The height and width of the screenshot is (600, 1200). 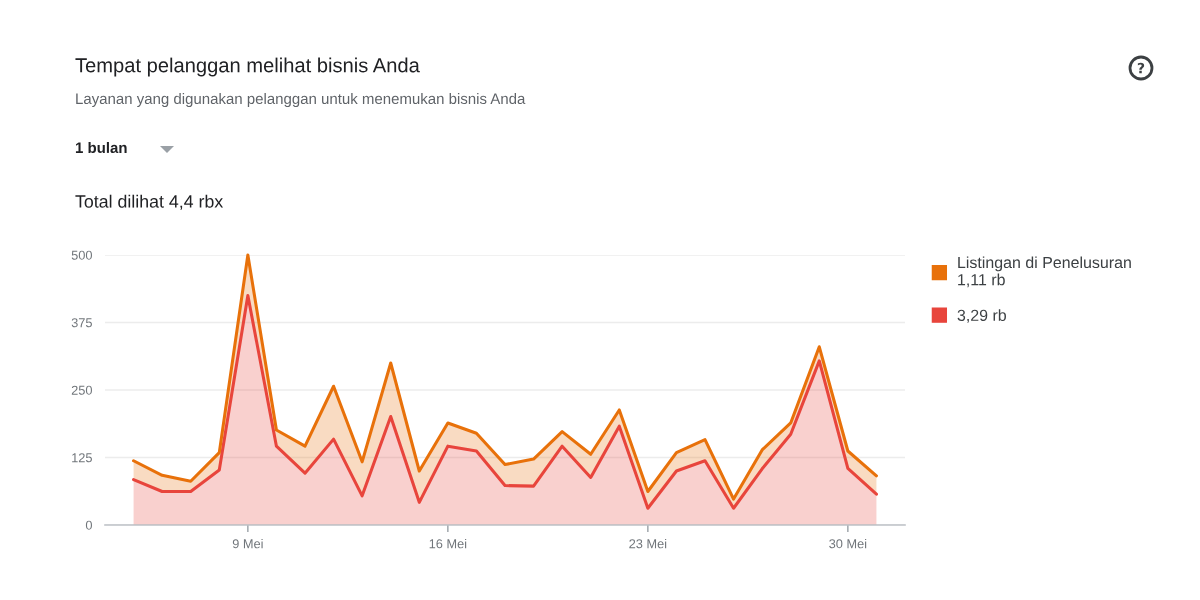 What do you see at coordinates (1044, 272) in the screenshot?
I see `legend-label: Listingan di Penelusuran 1,11 rb` at bounding box center [1044, 272].